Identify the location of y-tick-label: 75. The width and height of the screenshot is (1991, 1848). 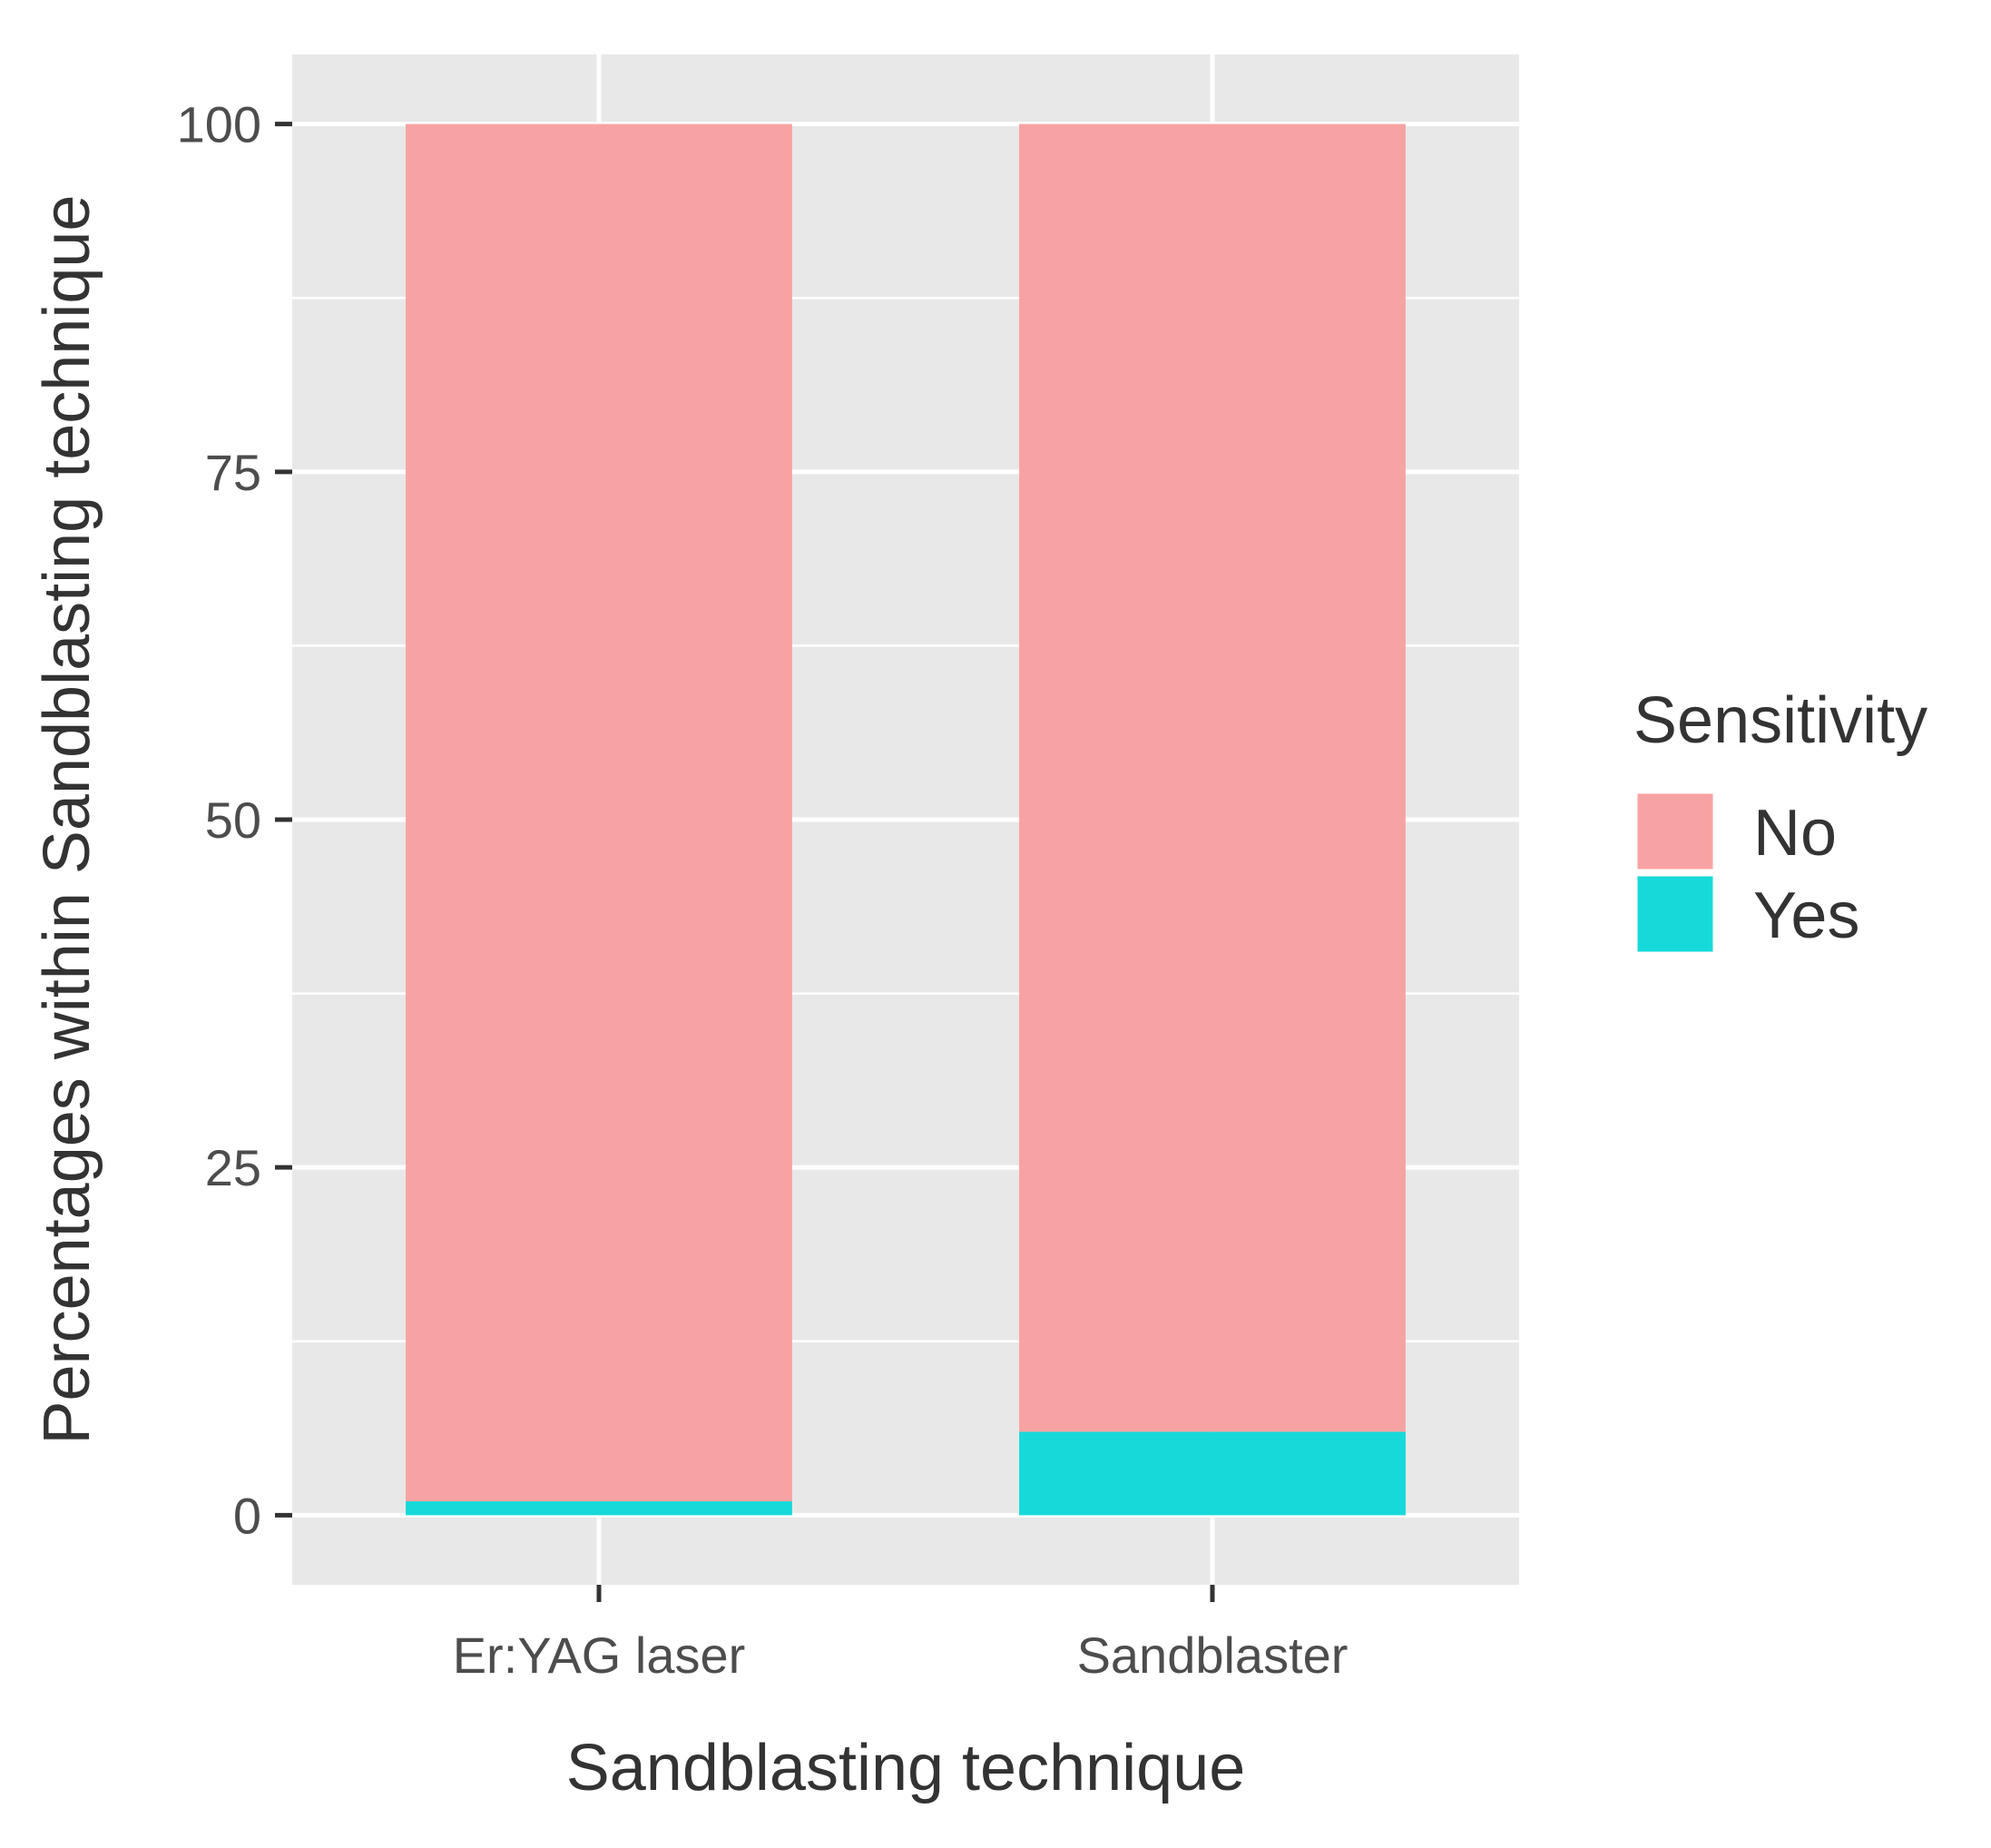
(233, 472).